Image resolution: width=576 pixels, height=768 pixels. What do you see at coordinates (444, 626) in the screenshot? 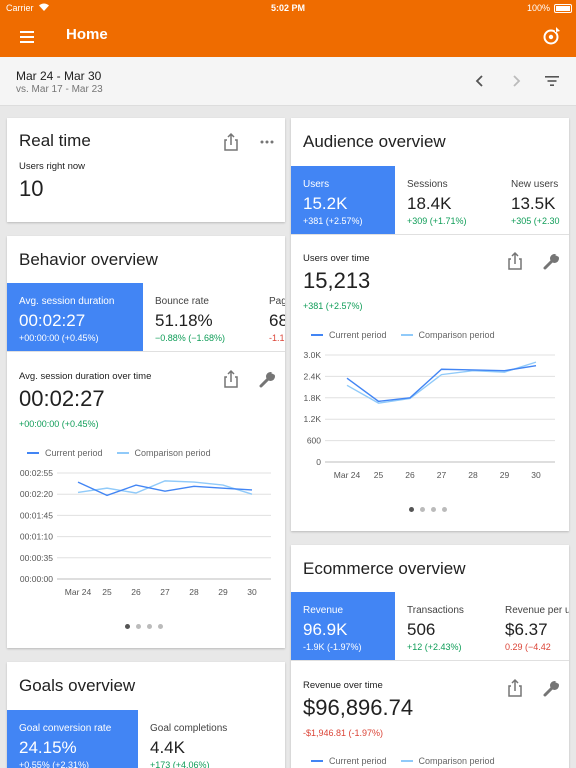
I see `metric-transactions: Transactions 506 +12 (+2.43%)` at bounding box center [444, 626].